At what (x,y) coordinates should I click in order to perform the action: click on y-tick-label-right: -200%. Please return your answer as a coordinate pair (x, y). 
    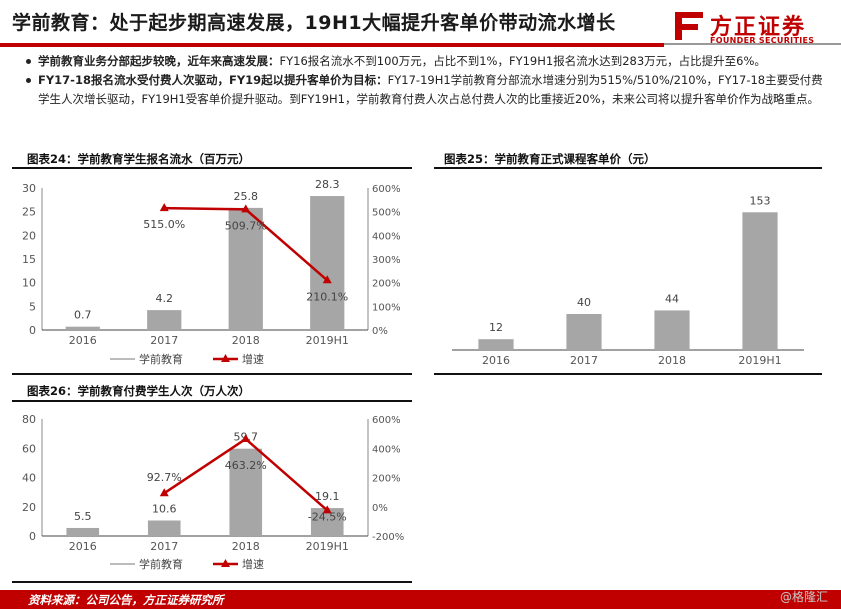
    Looking at the image, I should click on (388, 537).